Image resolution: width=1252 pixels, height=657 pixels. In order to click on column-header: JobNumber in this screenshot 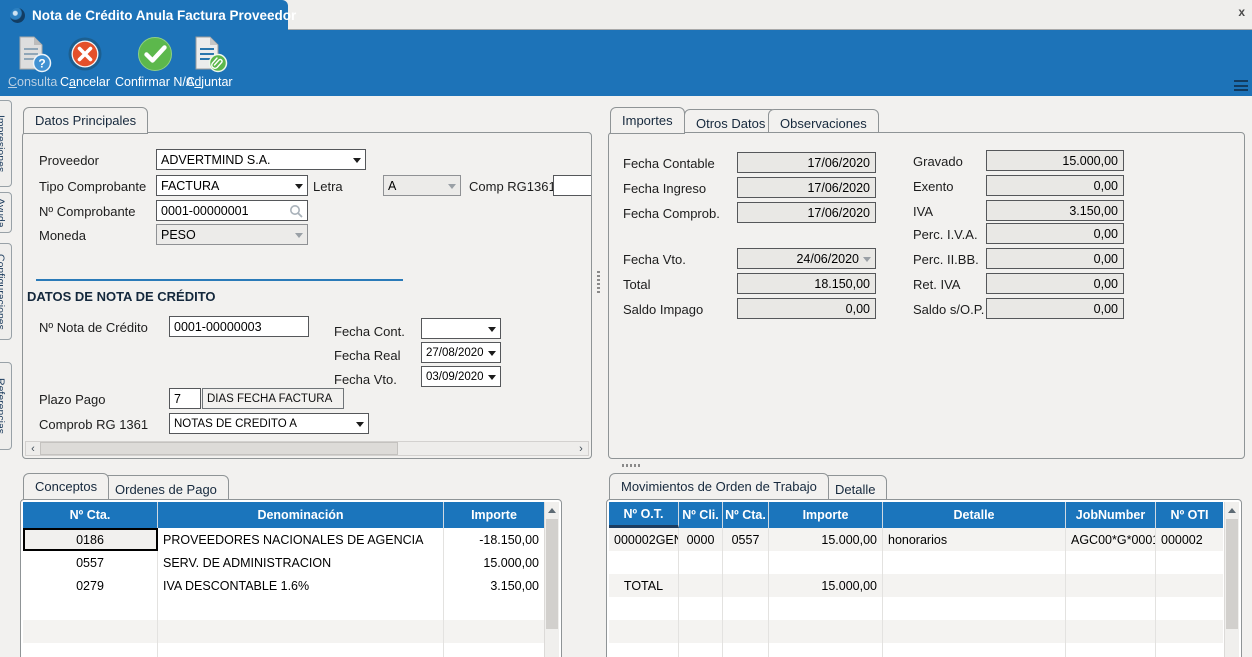, I will do `click(1111, 515)`.